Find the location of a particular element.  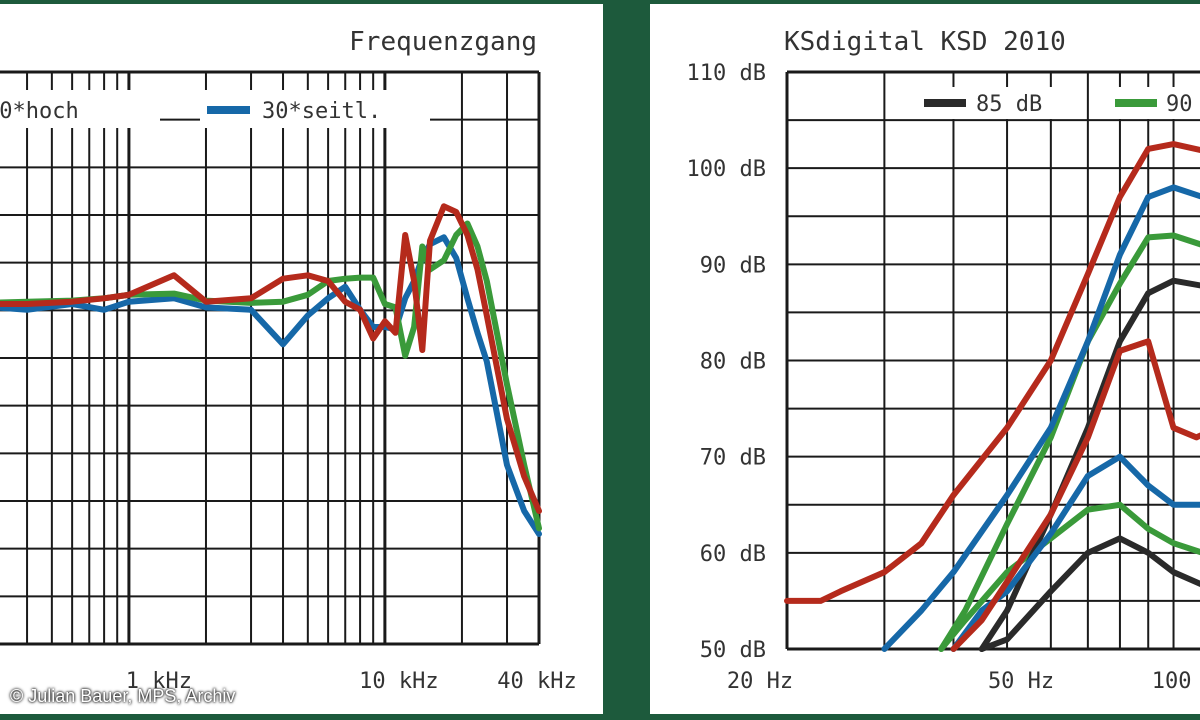

y-tick-label: 90 dB is located at coordinates (733, 265).